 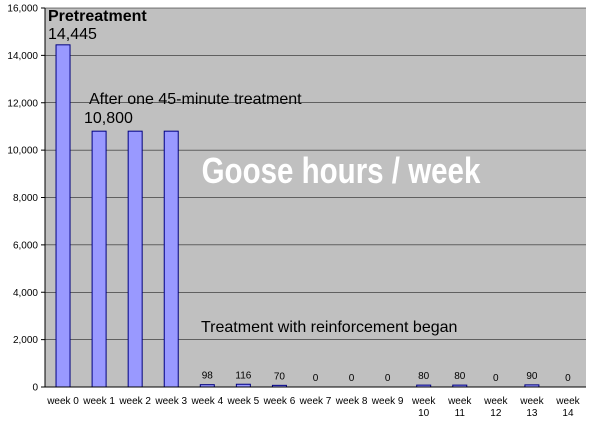 I want to click on x-tick-label: week 11, so click(x=459, y=407).